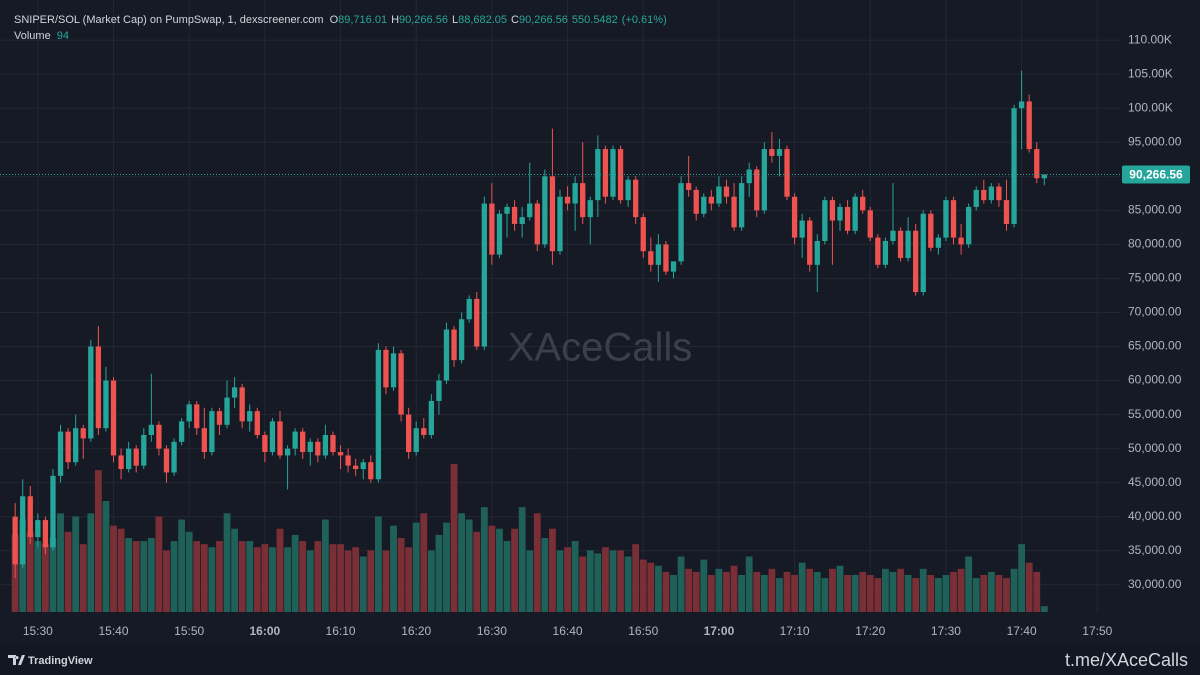 The height and width of the screenshot is (675, 1200). What do you see at coordinates (341, 631) in the screenshot?
I see `x-tick-label: 16:10` at bounding box center [341, 631].